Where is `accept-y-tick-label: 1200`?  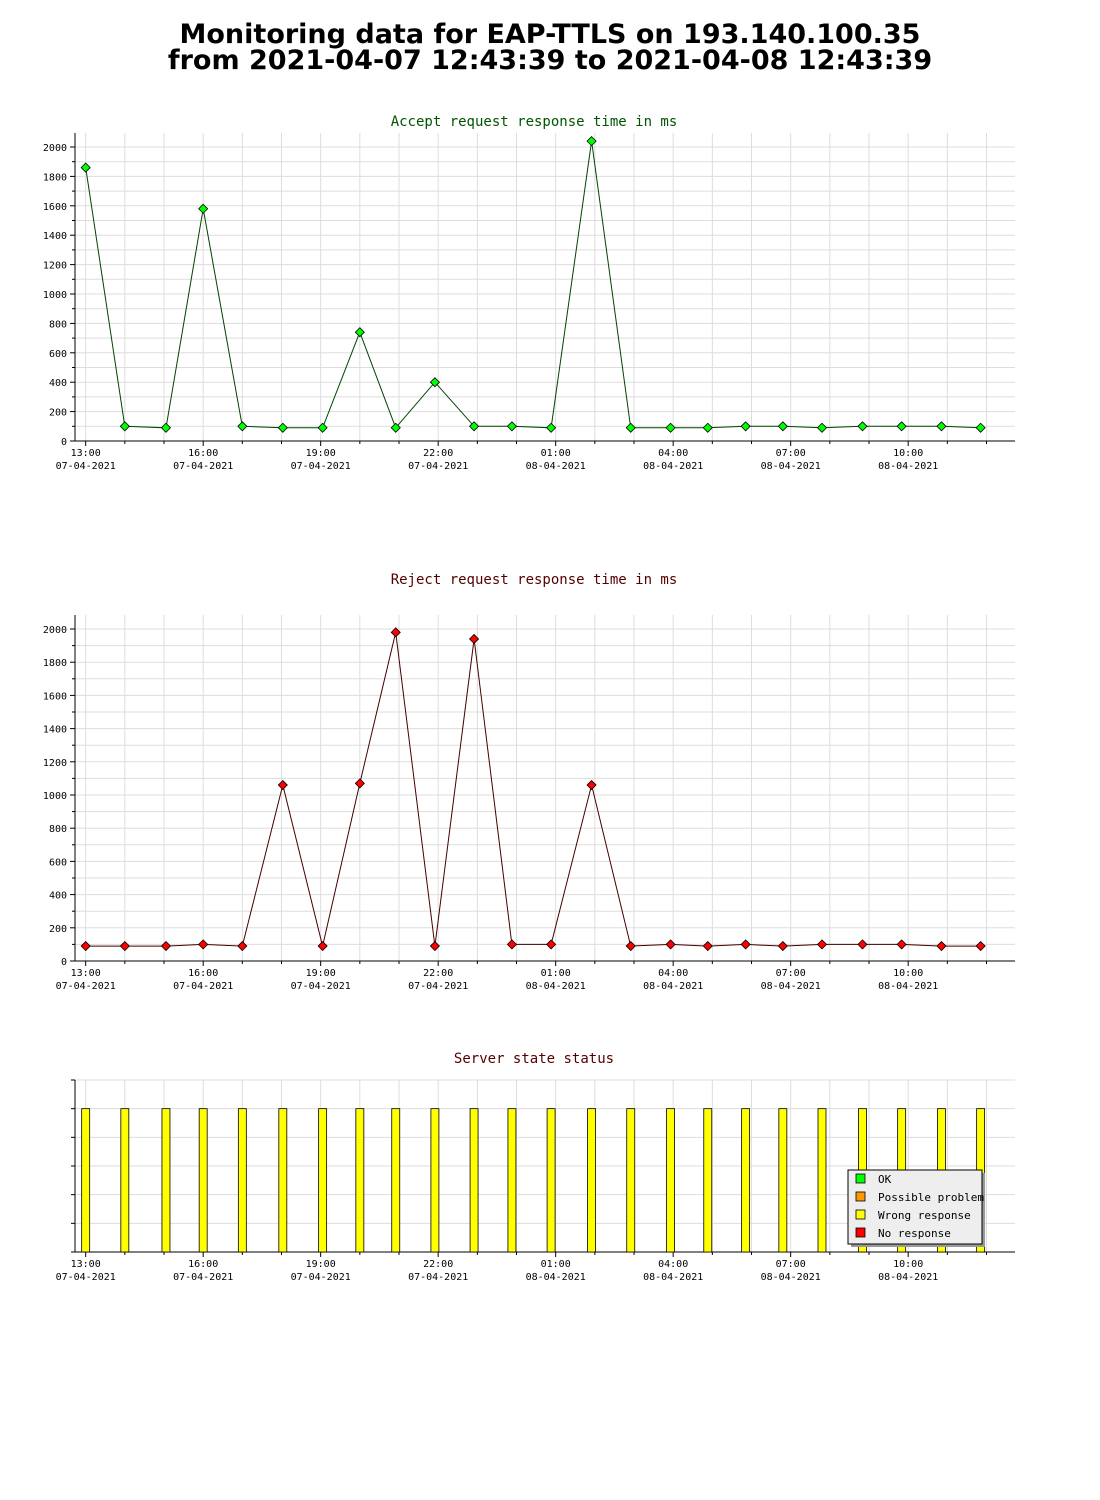 accept-y-tick-label: 1200 is located at coordinates (55, 266).